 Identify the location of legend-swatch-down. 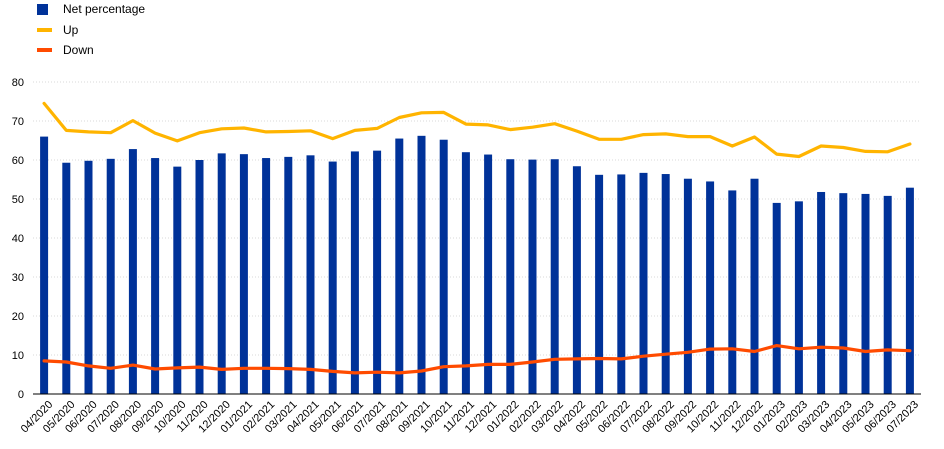
(44, 50).